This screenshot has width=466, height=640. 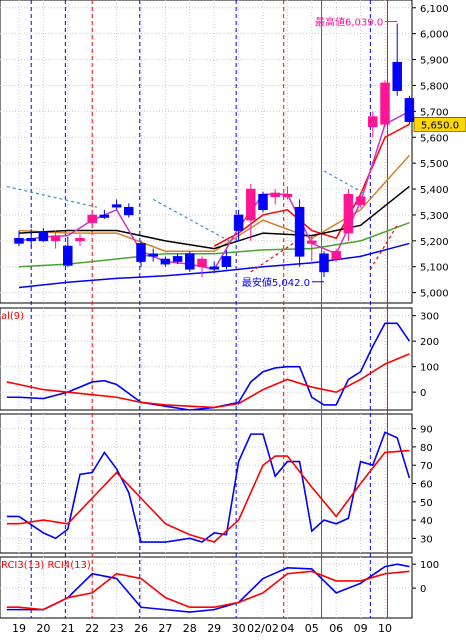 I want to click on y-tick-label: 6,100, so click(x=434, y=9).